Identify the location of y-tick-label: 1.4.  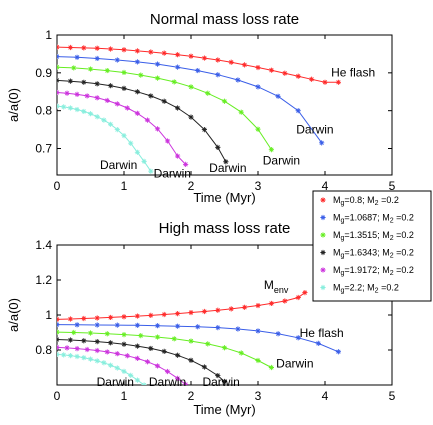
(43, 245).